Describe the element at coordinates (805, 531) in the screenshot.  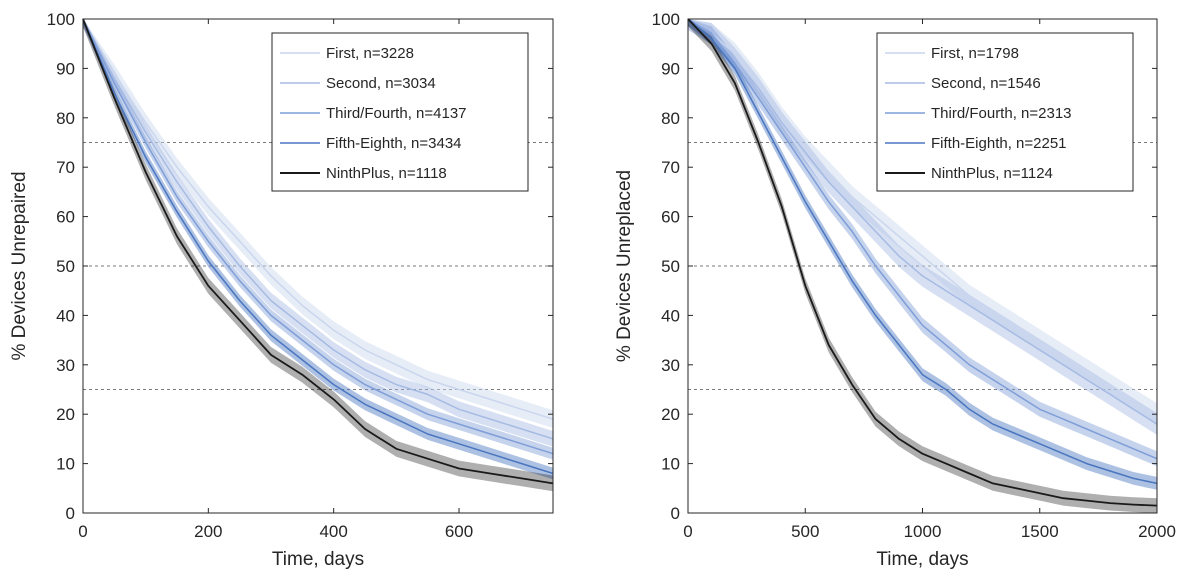
I see `x-tick-label: 500` at that location.